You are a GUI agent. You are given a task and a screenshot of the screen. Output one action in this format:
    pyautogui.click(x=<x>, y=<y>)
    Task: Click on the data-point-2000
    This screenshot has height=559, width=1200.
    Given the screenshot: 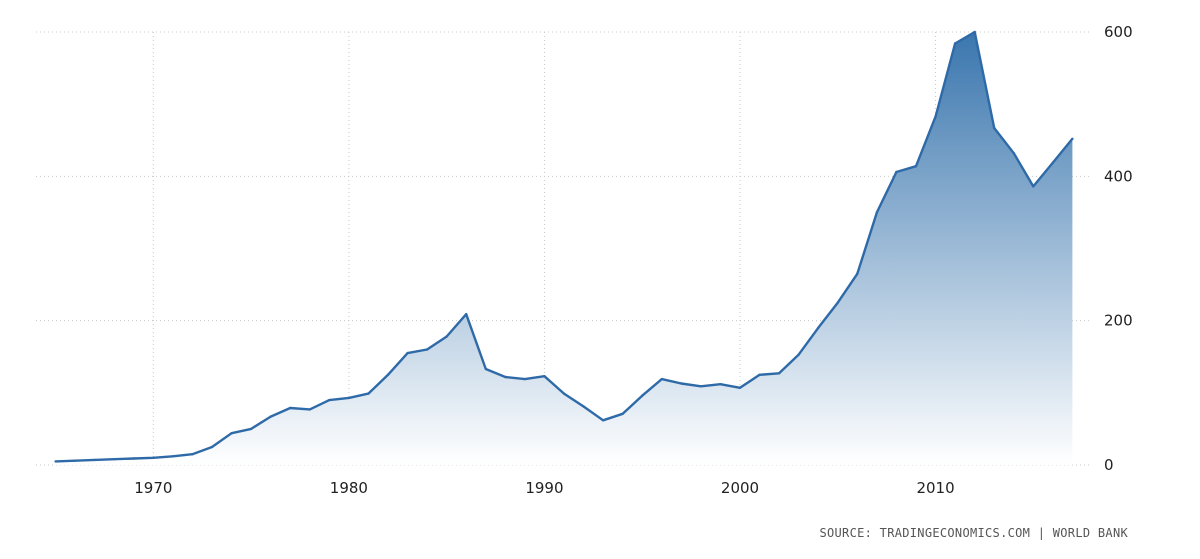 What is the action you would take?
    pyautogui.click(x=740, y=387)
    